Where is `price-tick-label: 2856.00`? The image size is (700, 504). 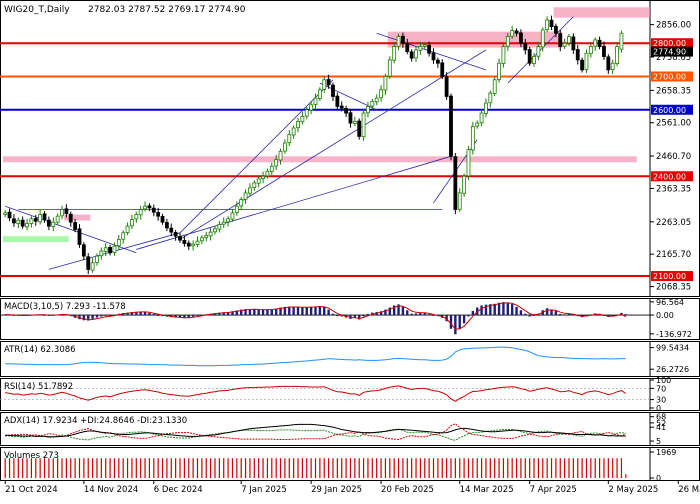
price-tick-label: 2856.00 is located at coordinates (673, 26).